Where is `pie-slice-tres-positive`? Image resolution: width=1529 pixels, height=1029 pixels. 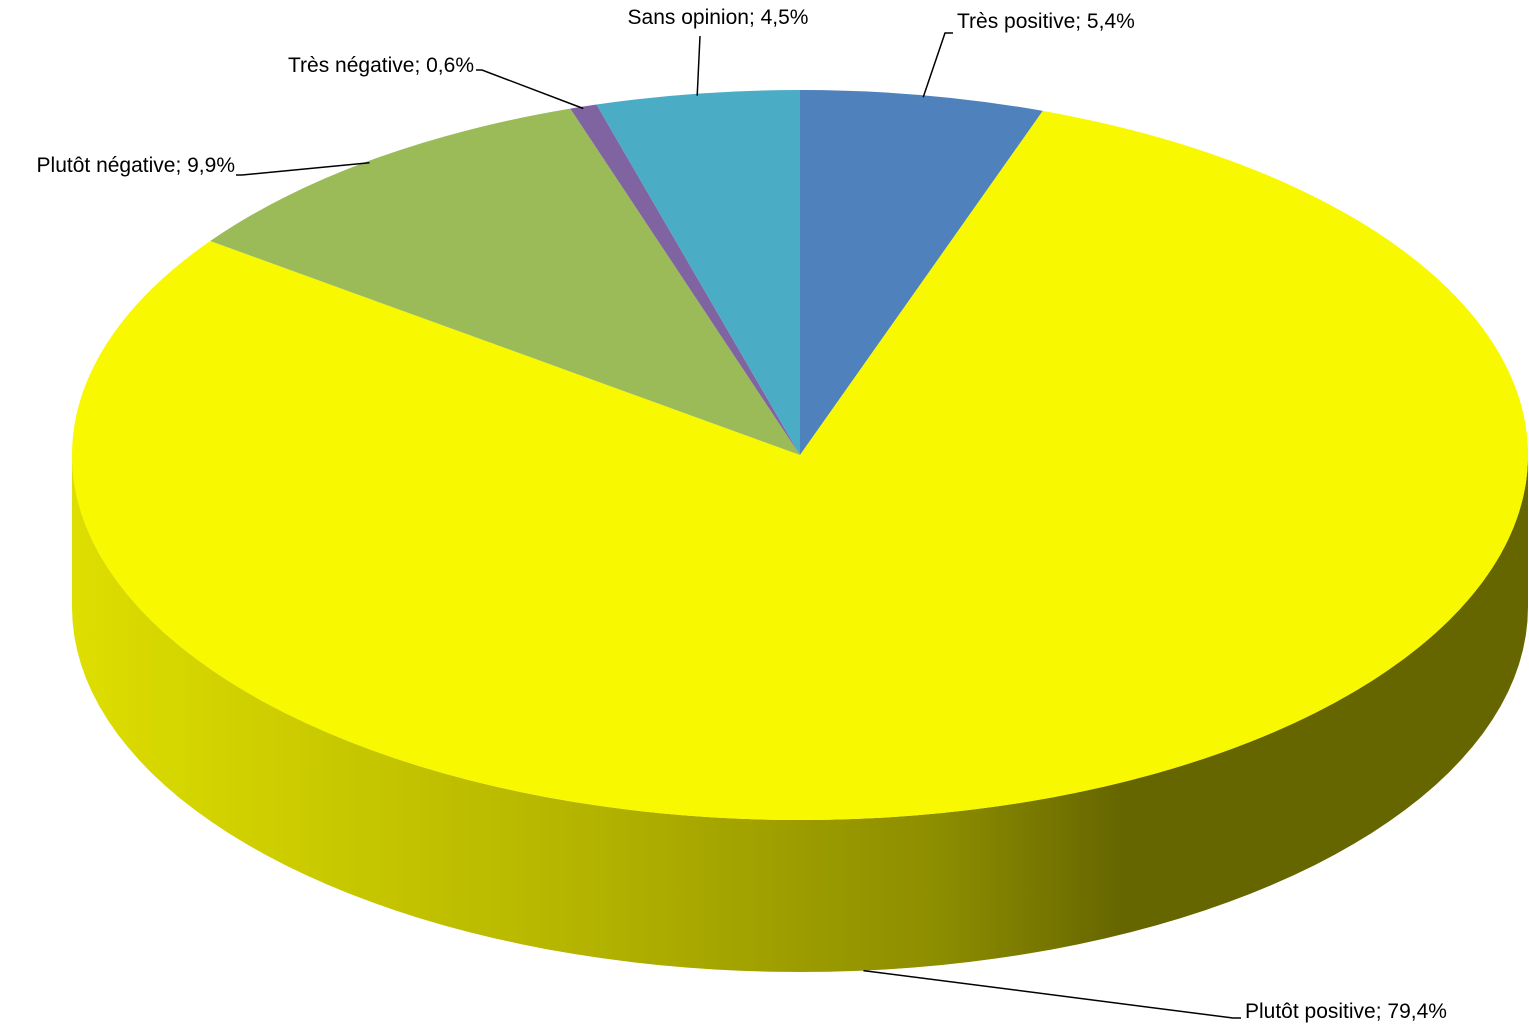
pie-slice-tres-positive is located at coordinates (921, 272).